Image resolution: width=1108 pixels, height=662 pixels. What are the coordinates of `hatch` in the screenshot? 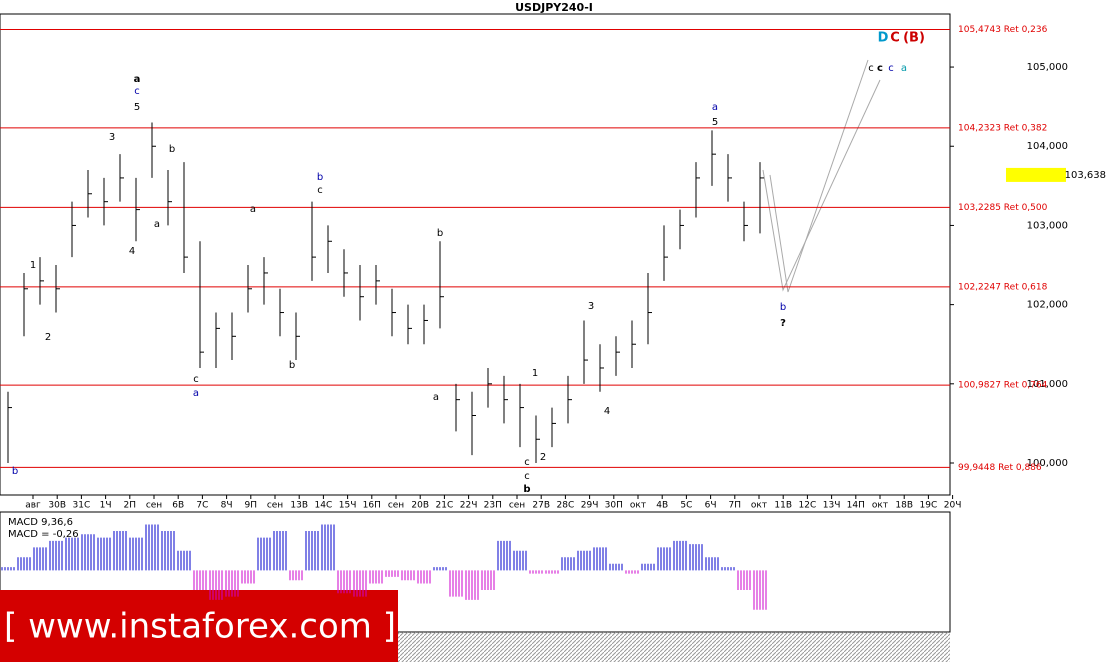 It's located at (674, 647).